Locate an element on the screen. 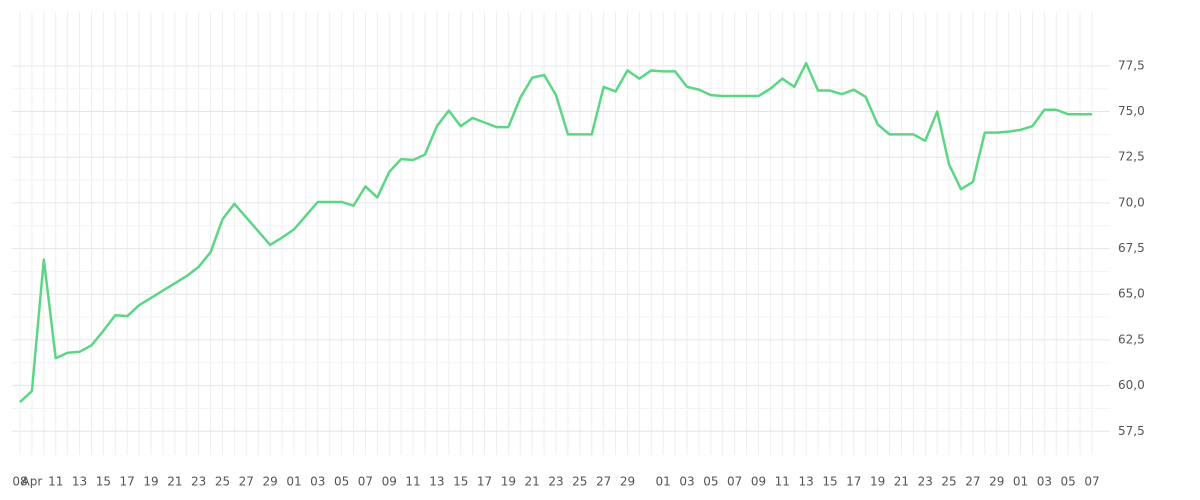 The height and width of the screenshot is (500, 1200). y-tick-label: 60,0 is located at coordinates (1131, 385).